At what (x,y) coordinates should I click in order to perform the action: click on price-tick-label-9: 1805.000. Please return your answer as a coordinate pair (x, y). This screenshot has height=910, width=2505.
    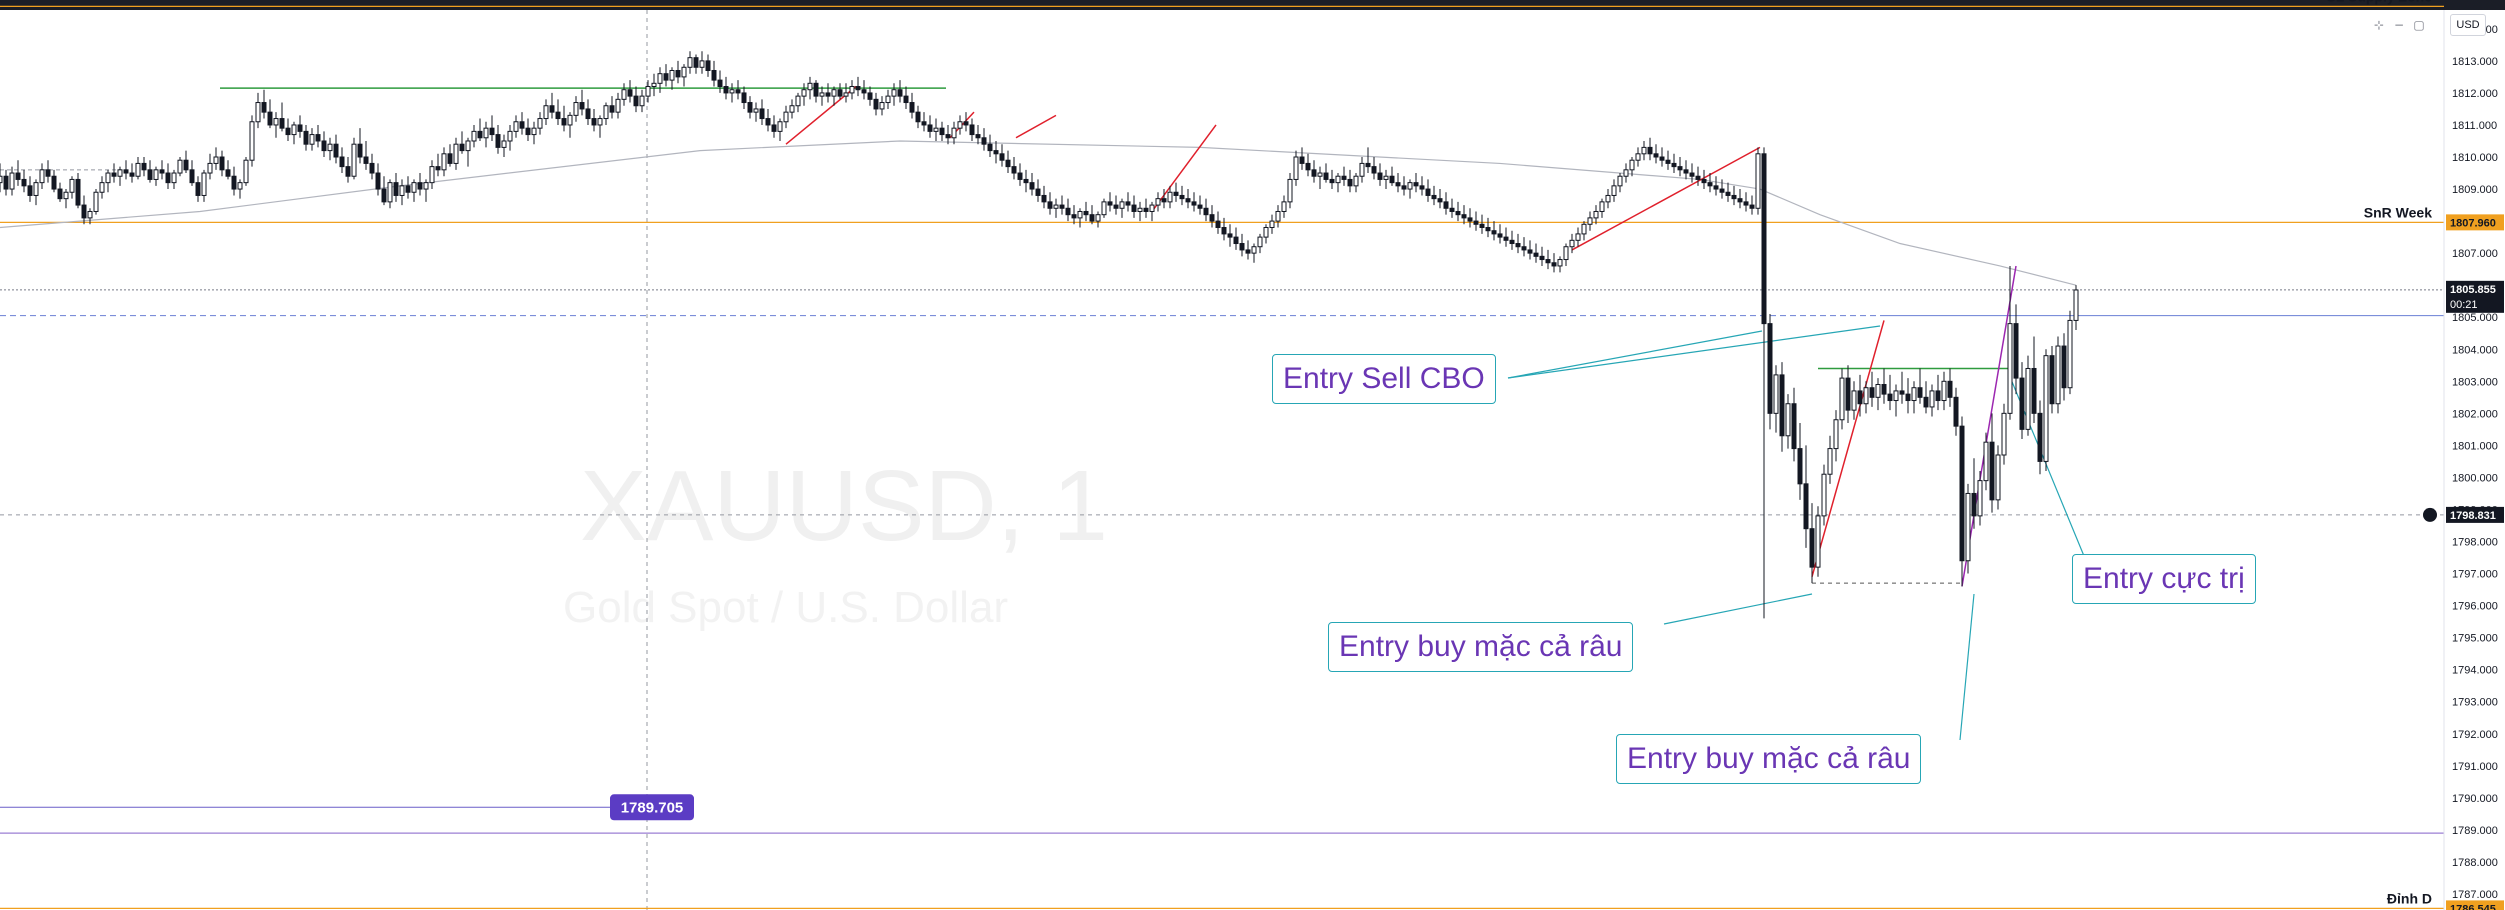
    Looking at the image, I should click on (2475, 318).